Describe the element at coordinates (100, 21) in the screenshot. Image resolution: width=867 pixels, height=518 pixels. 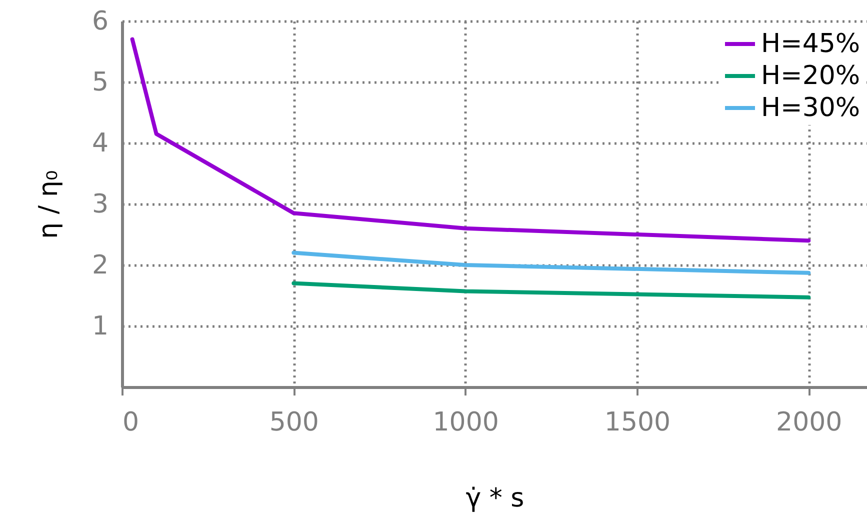
I see `y-tick-label: 6` at that location.